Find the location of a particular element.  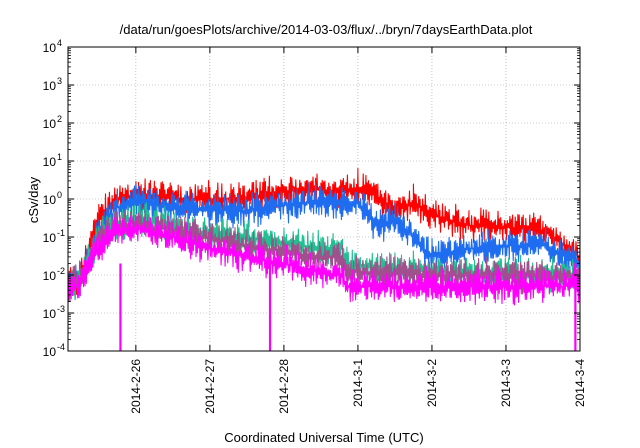

x-tick-label: 2014-3-3 is located at coordinates (506, 383).